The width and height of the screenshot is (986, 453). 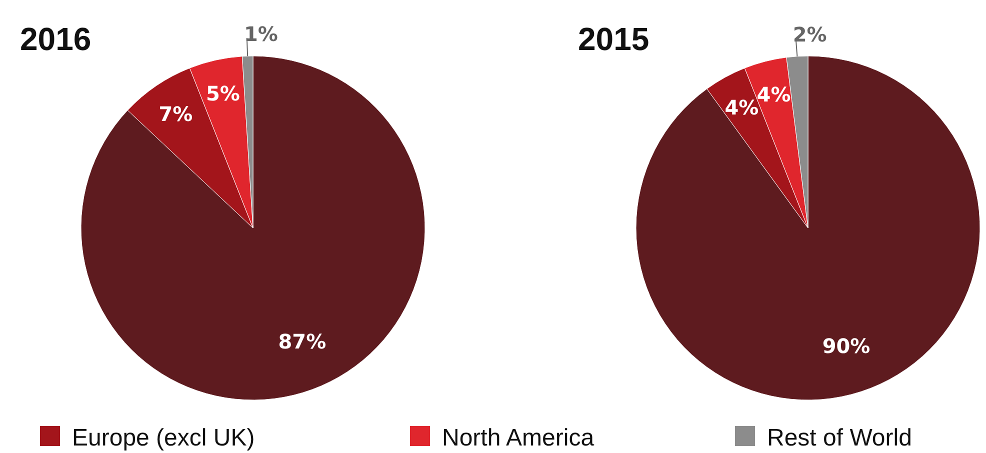 What do you see at coordinates (302, 342) in the screenshot?
I see `data-label: 87%` at bounding box center [302, 342].